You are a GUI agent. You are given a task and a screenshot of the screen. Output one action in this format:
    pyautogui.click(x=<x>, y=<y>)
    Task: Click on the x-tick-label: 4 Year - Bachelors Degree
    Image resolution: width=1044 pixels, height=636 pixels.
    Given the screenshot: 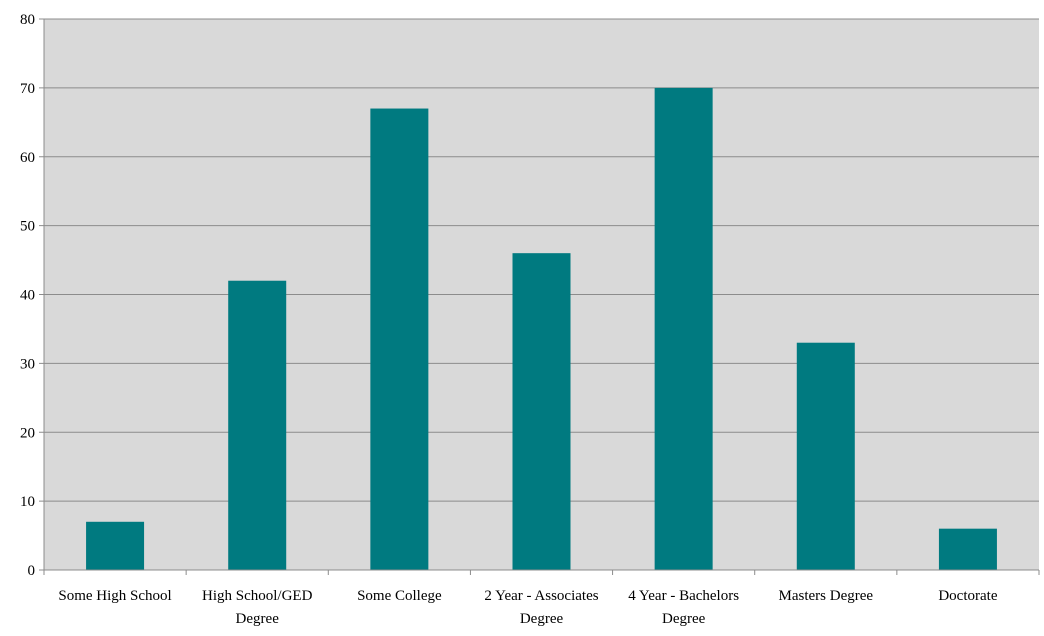 What is the action you would take?
    pyautogui.click(x=683, y=607)
    